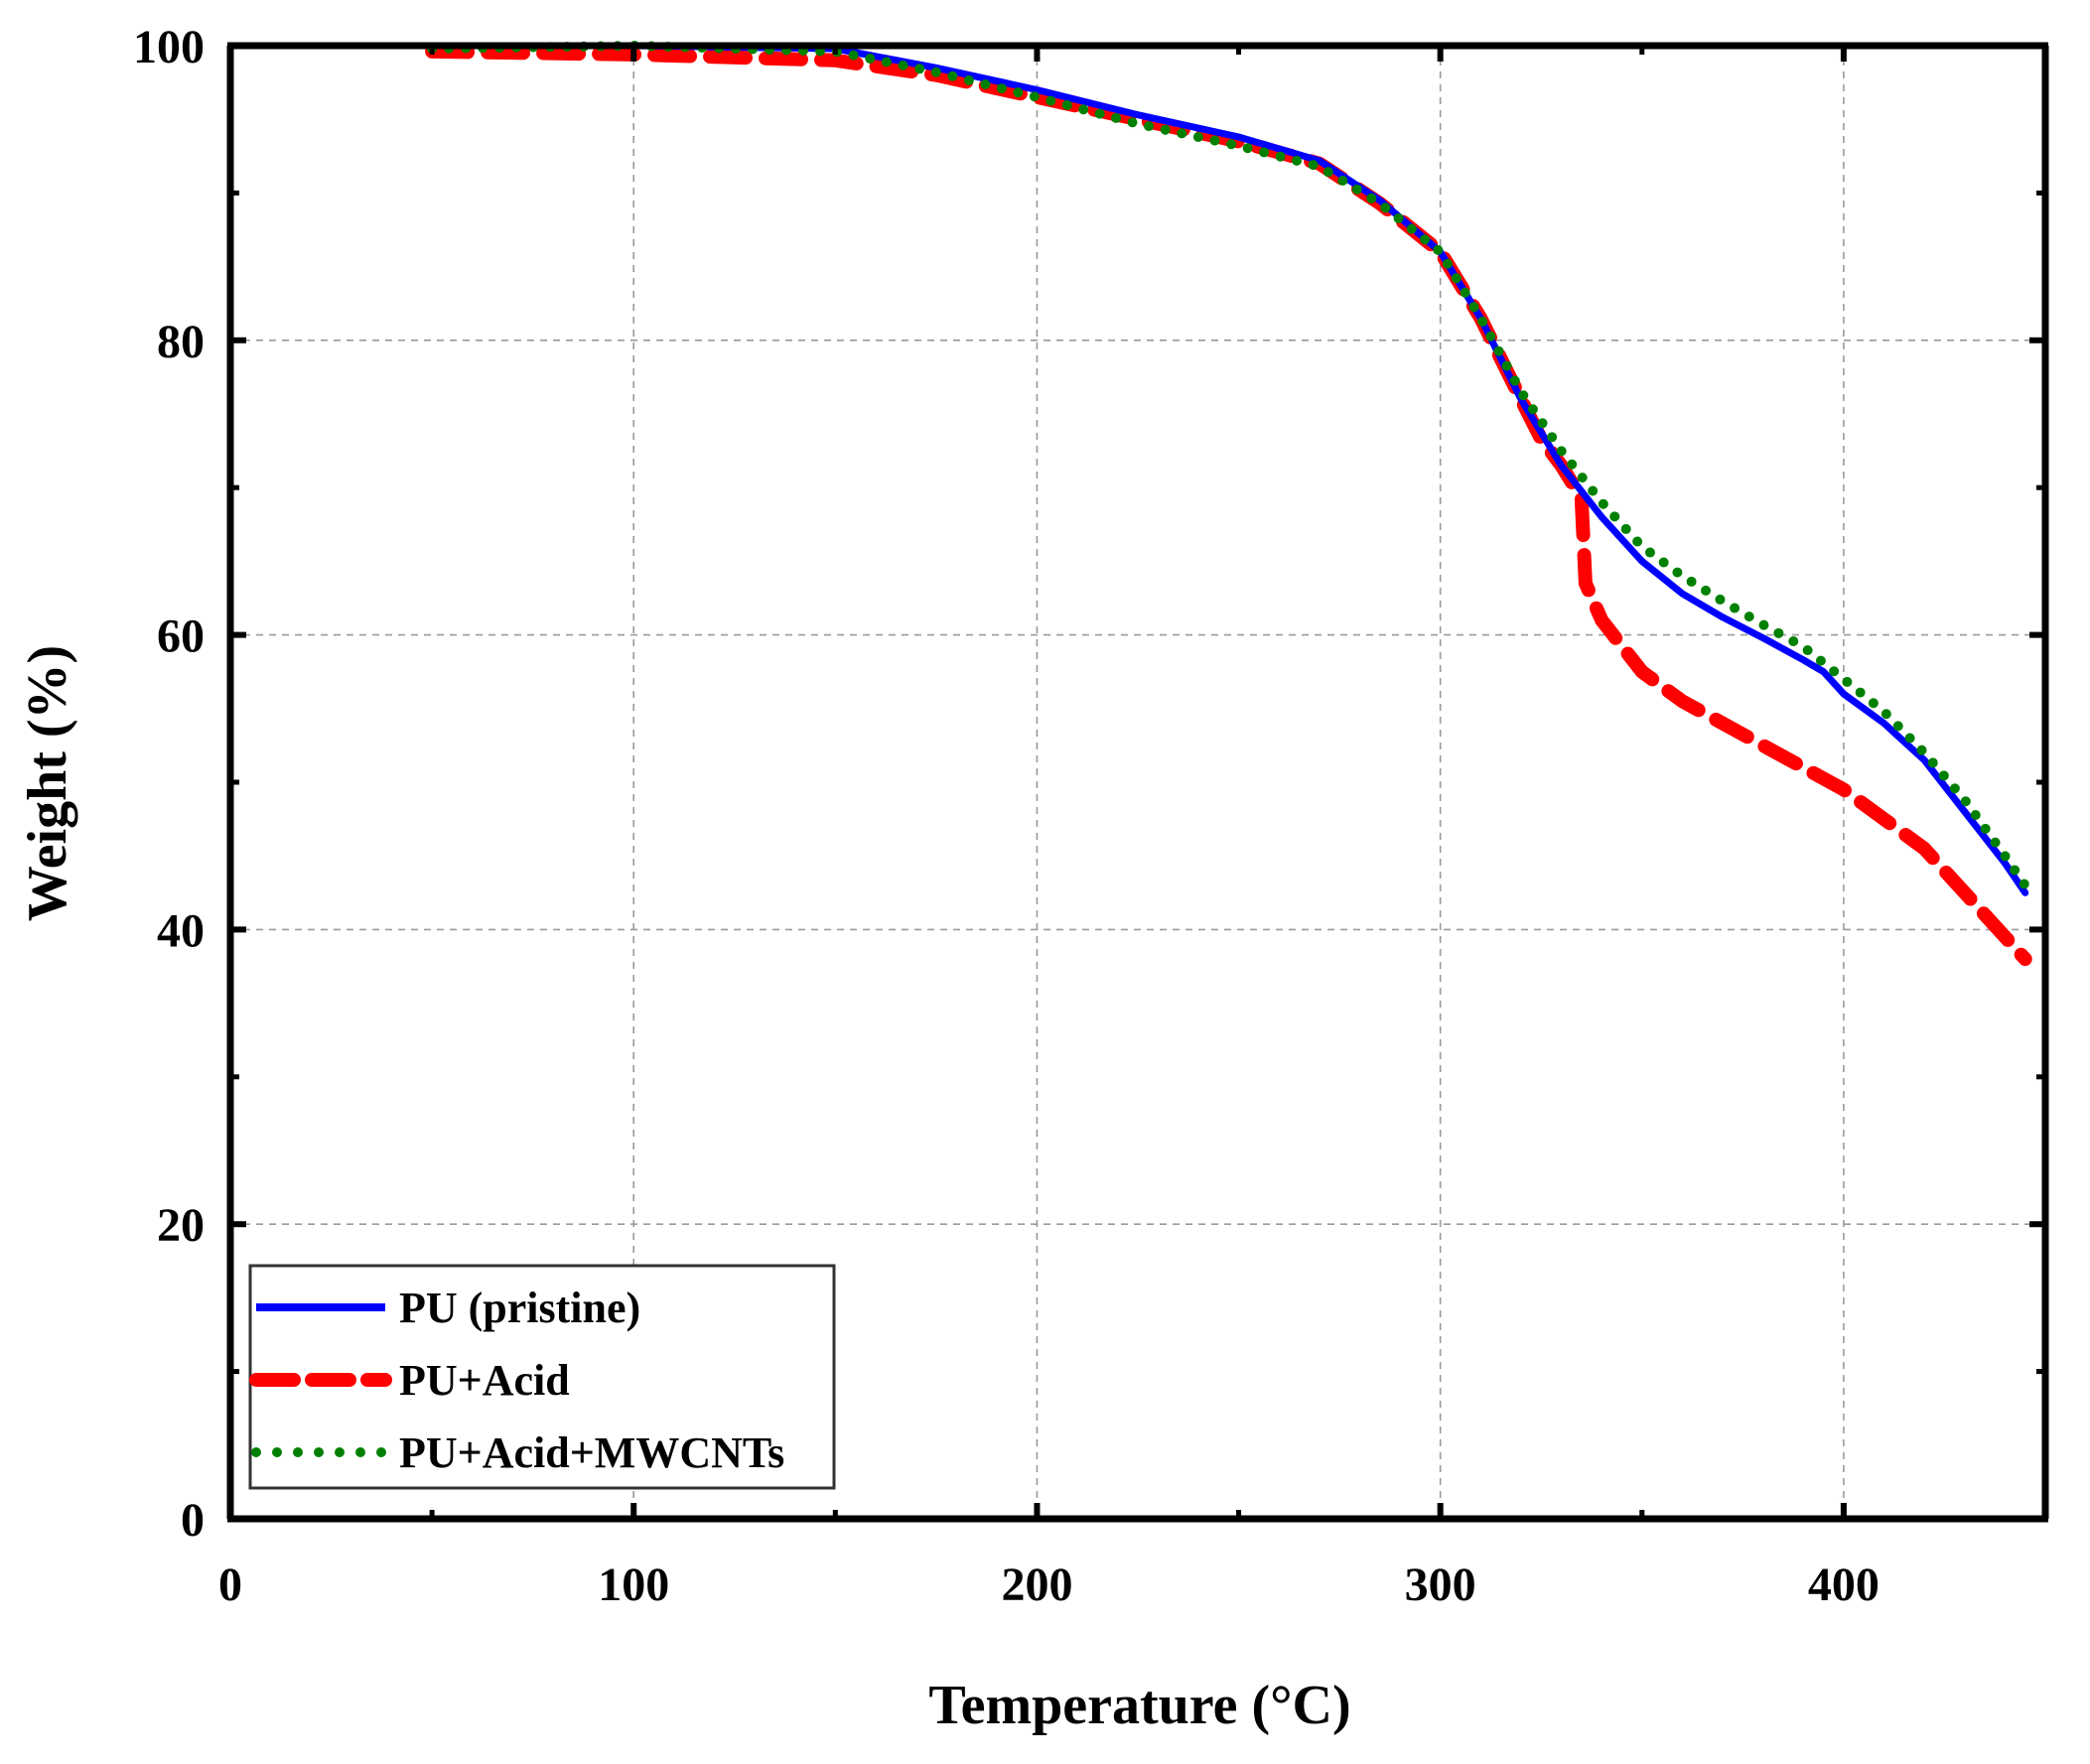  Describe the element at coordinates (181, 342) in the screenshot. I see `y-tick-label: 80` at that location.